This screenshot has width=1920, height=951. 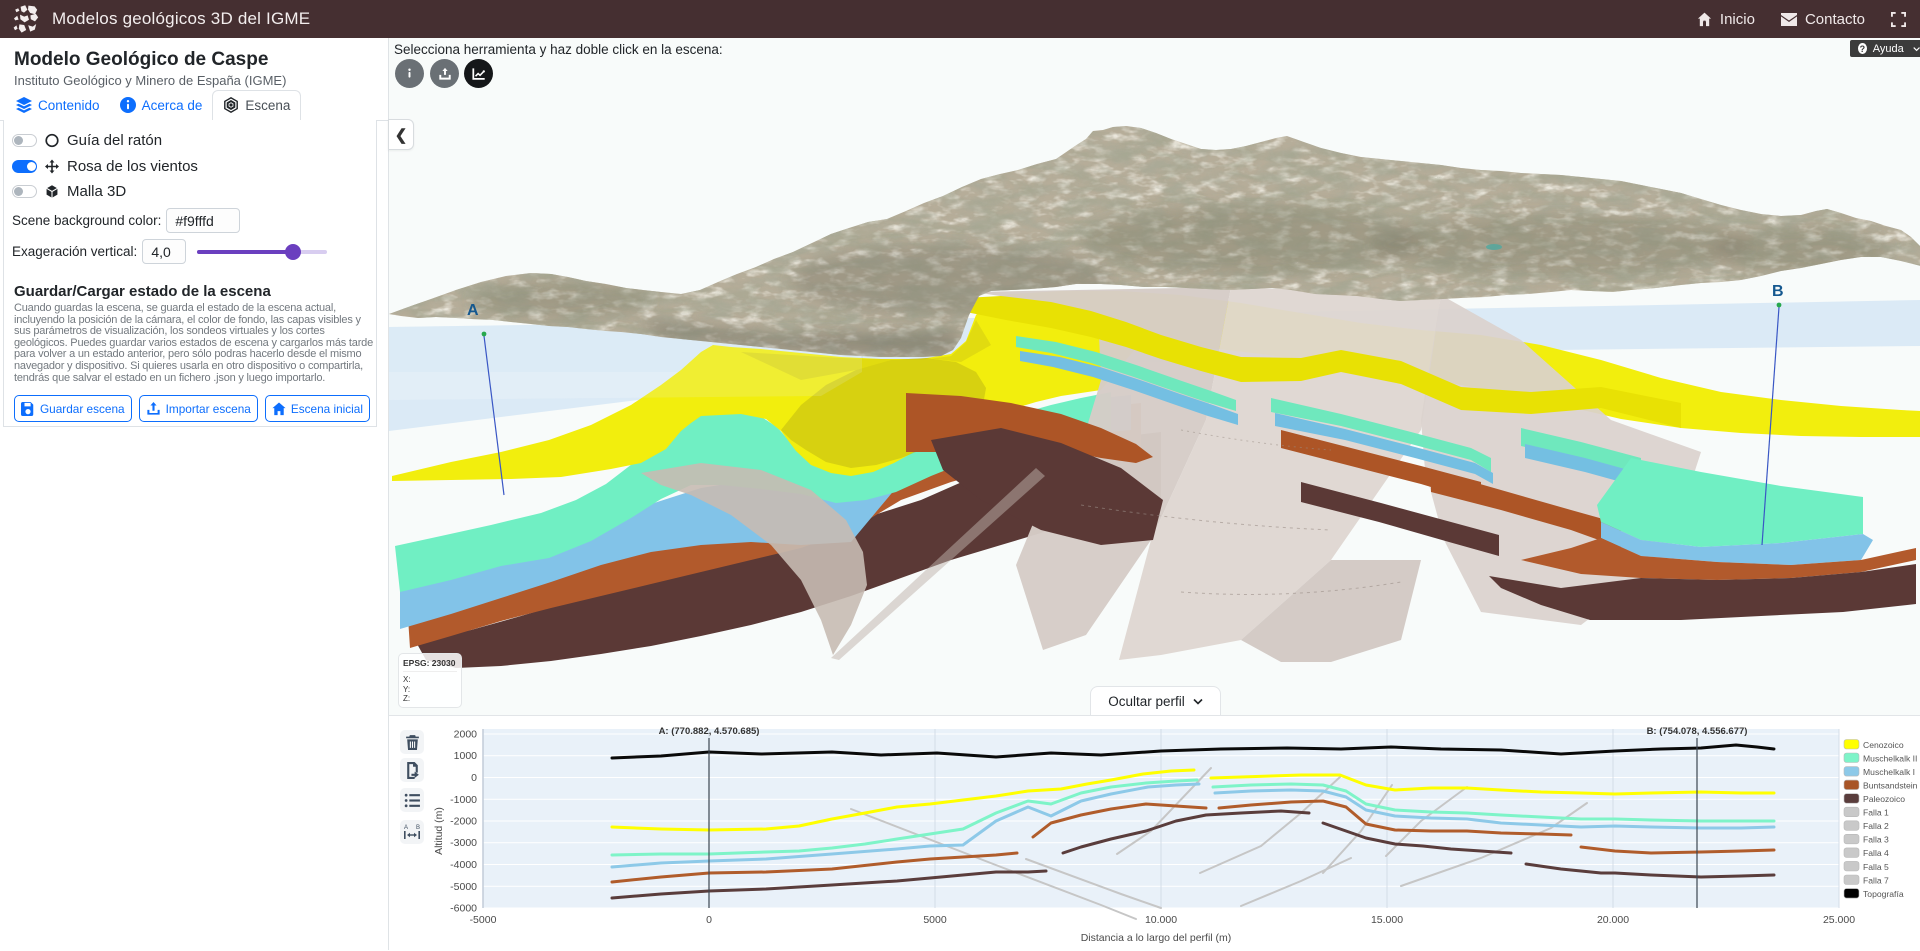 What do you see at coordinates (1876, 853) in the screenshot?
I see `svg-text: Falla 4` at bounding box center [1876, 853].